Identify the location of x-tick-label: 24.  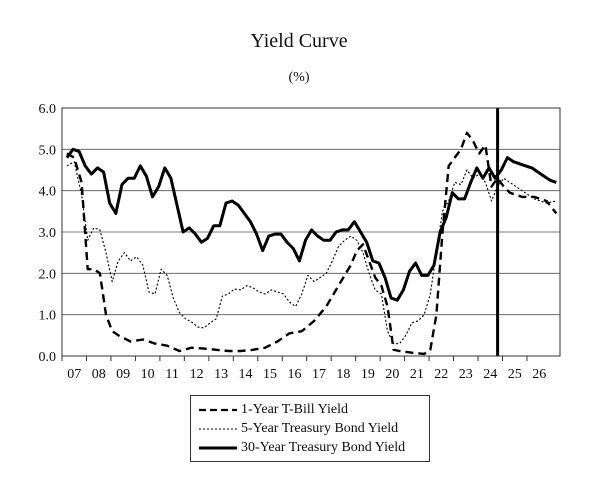
(490, 374).